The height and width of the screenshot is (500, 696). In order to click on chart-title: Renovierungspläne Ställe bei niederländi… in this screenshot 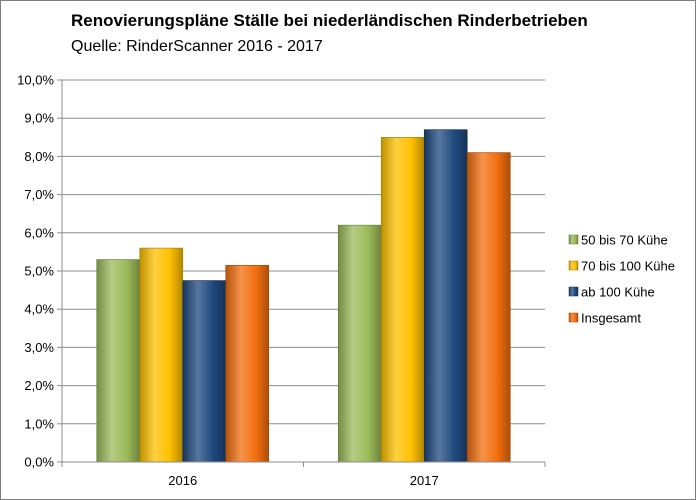, I will do `click(329, 20)`.